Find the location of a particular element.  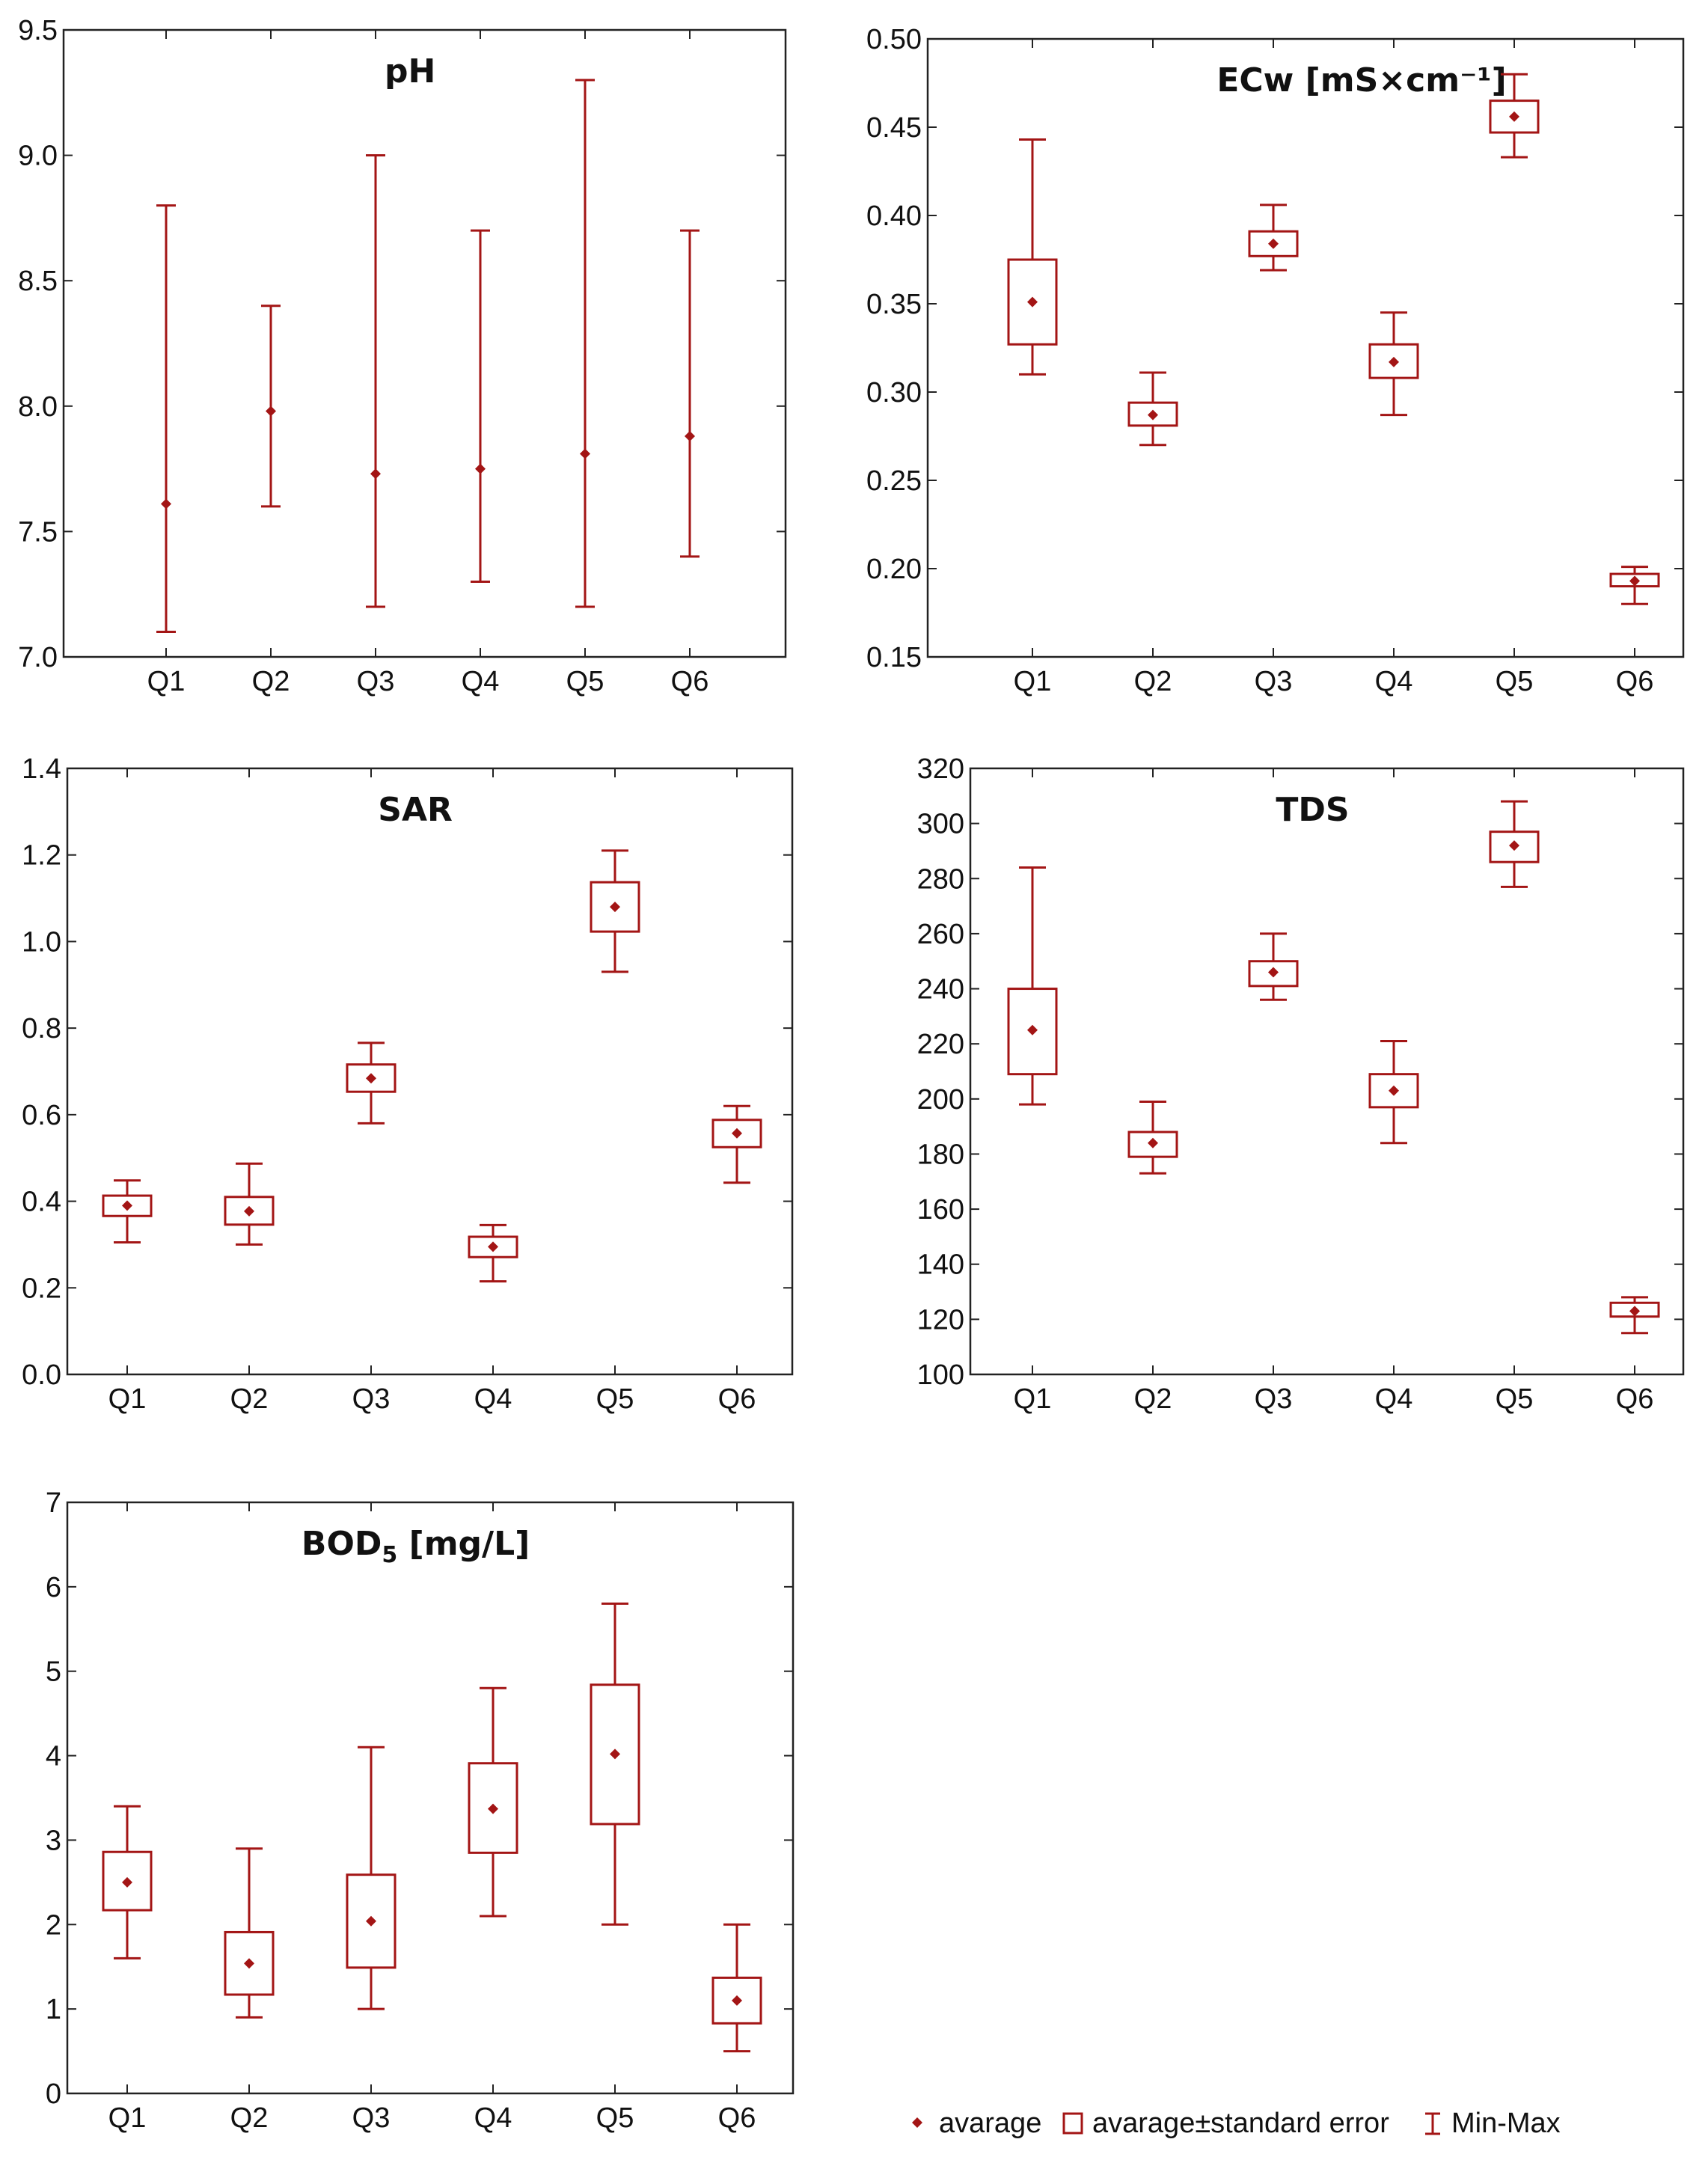

y-tick-label: 0.6 is located at coordinates (41, 1115).